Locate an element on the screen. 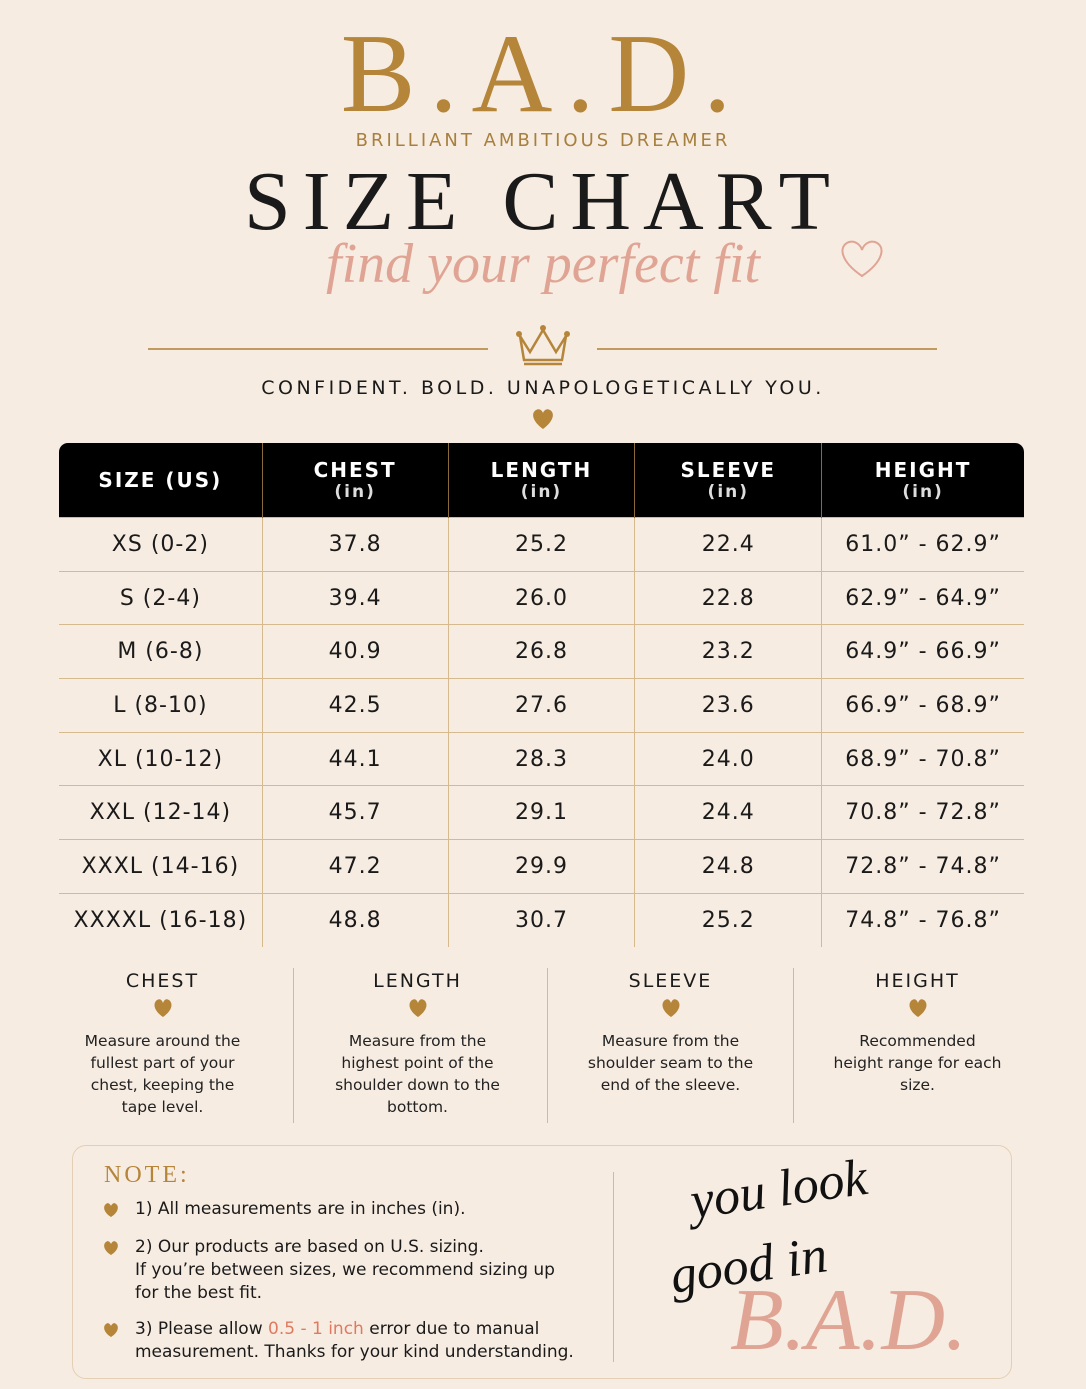 The width and height of the screenshot is (1086, 1389). table-cell: 42.5 is located at coordinates (355, 705).